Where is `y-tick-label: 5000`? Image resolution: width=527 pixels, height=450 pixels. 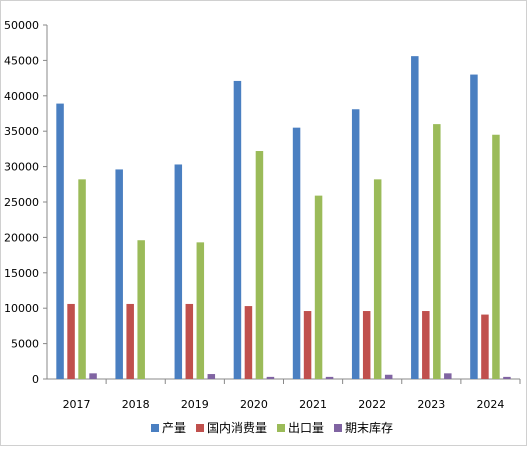 y-tick-label: 5000 is located at coordinates (25, 344).